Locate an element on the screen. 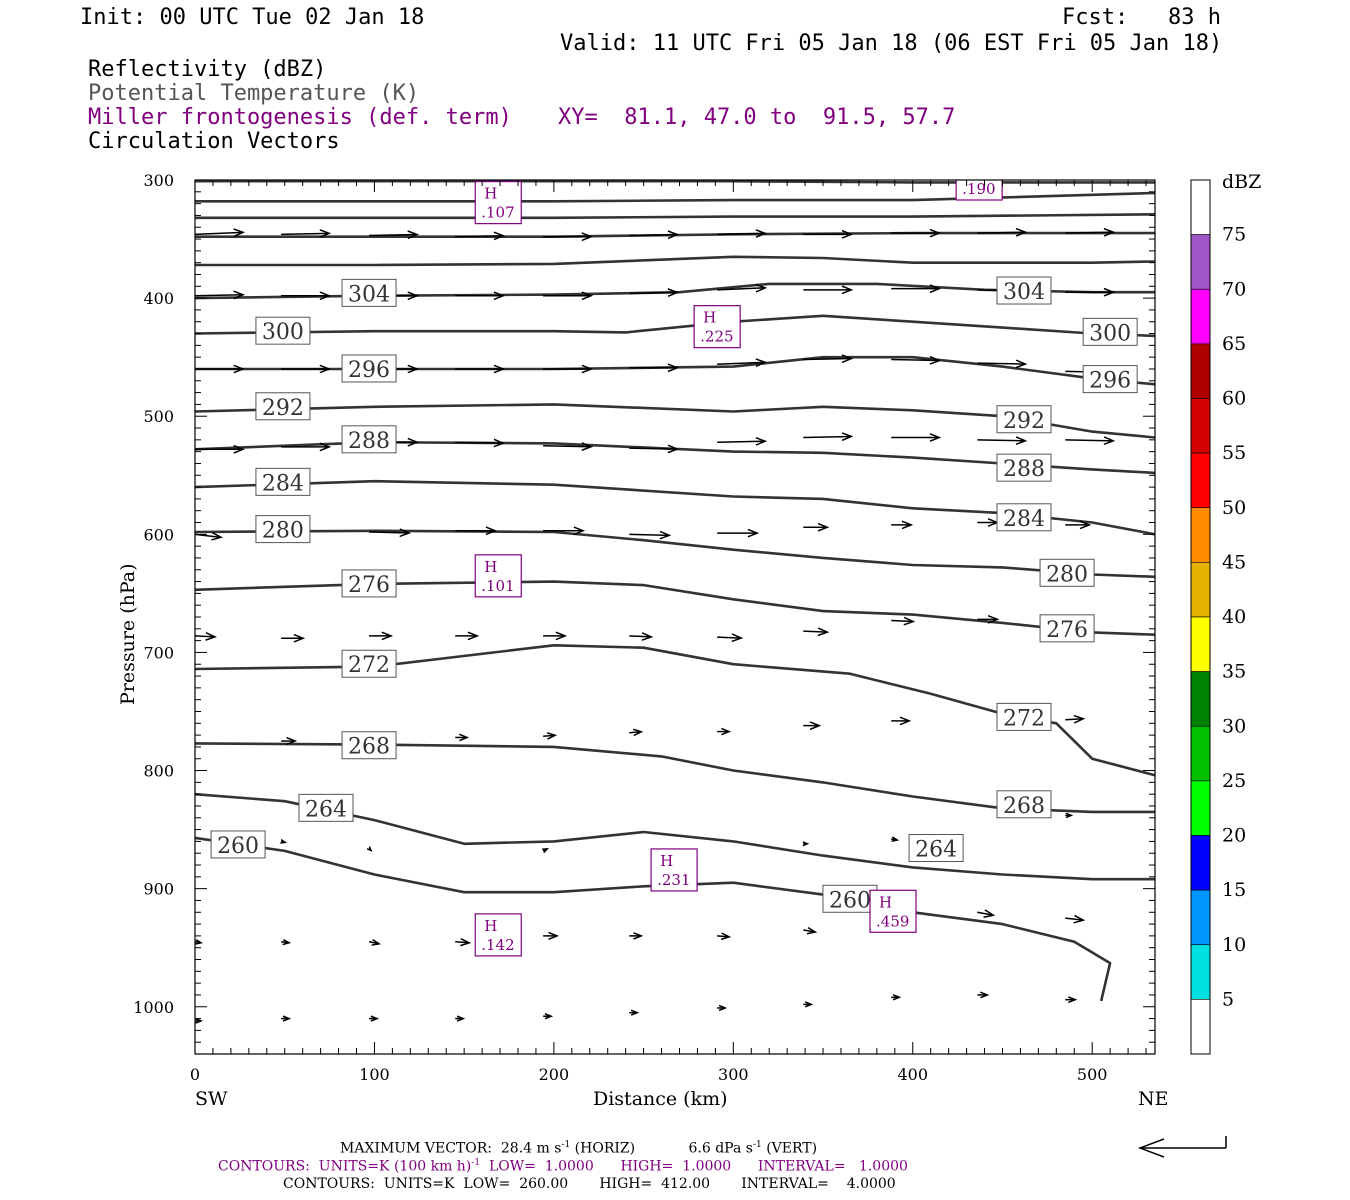 The width and height of the screenshot is (1350, 1200). horiz-exponent: -1 is located at coordinates (566, 1145).